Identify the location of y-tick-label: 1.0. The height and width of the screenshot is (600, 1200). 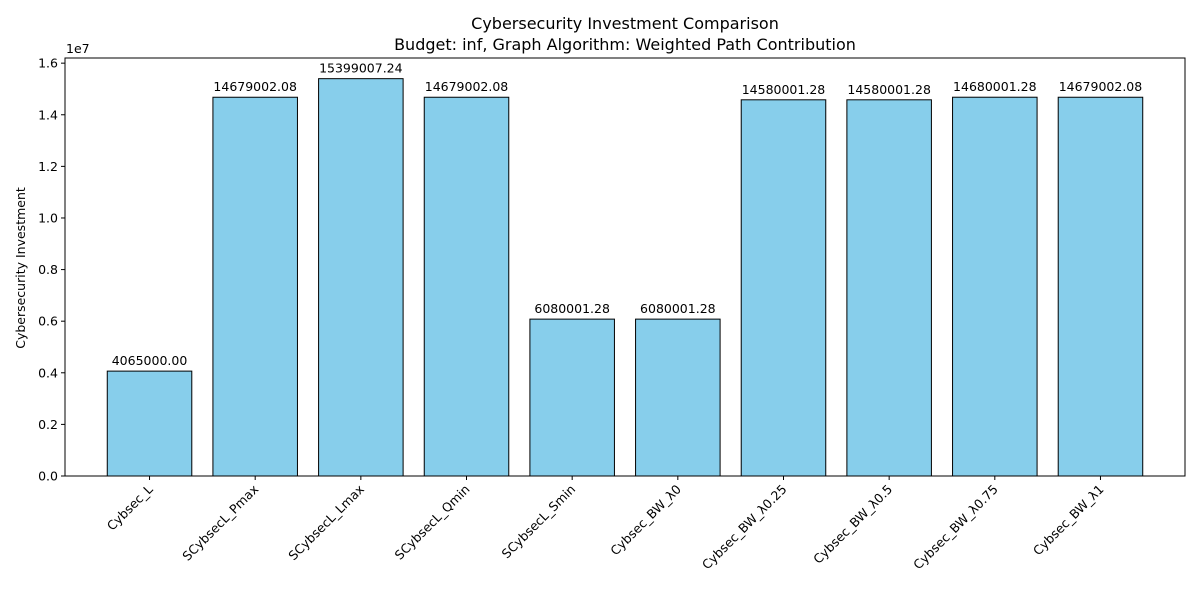
(48, 217).